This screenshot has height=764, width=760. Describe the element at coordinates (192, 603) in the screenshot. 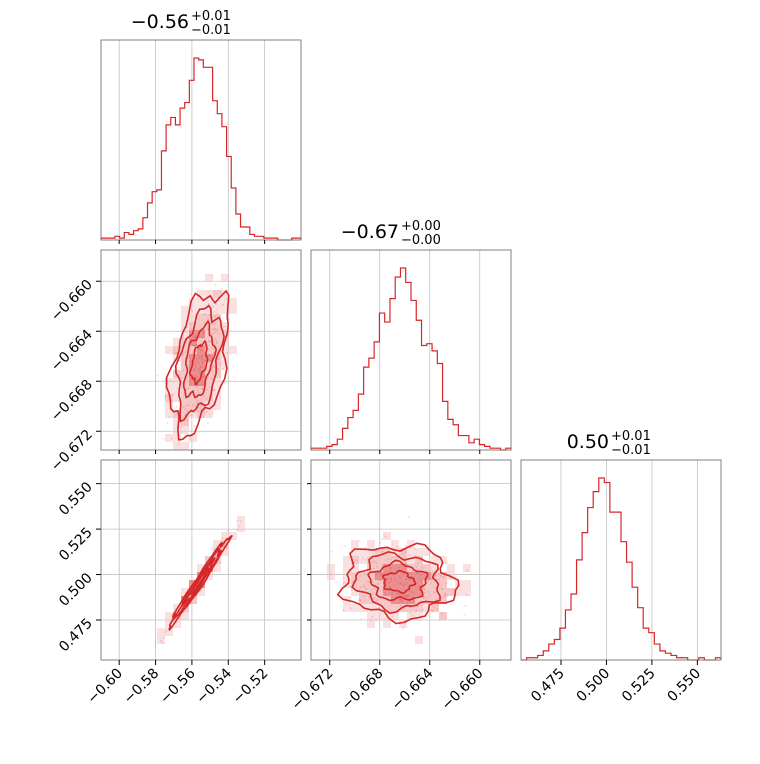

I see `pair-panel-0-2-sample-point` at that location.